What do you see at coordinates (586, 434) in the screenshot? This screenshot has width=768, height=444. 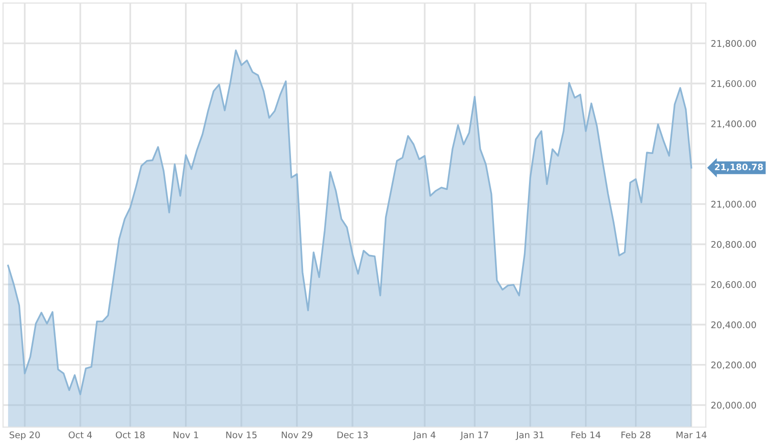 I see `x-tick-label: Feb 14` at bounding box center [586, 434].